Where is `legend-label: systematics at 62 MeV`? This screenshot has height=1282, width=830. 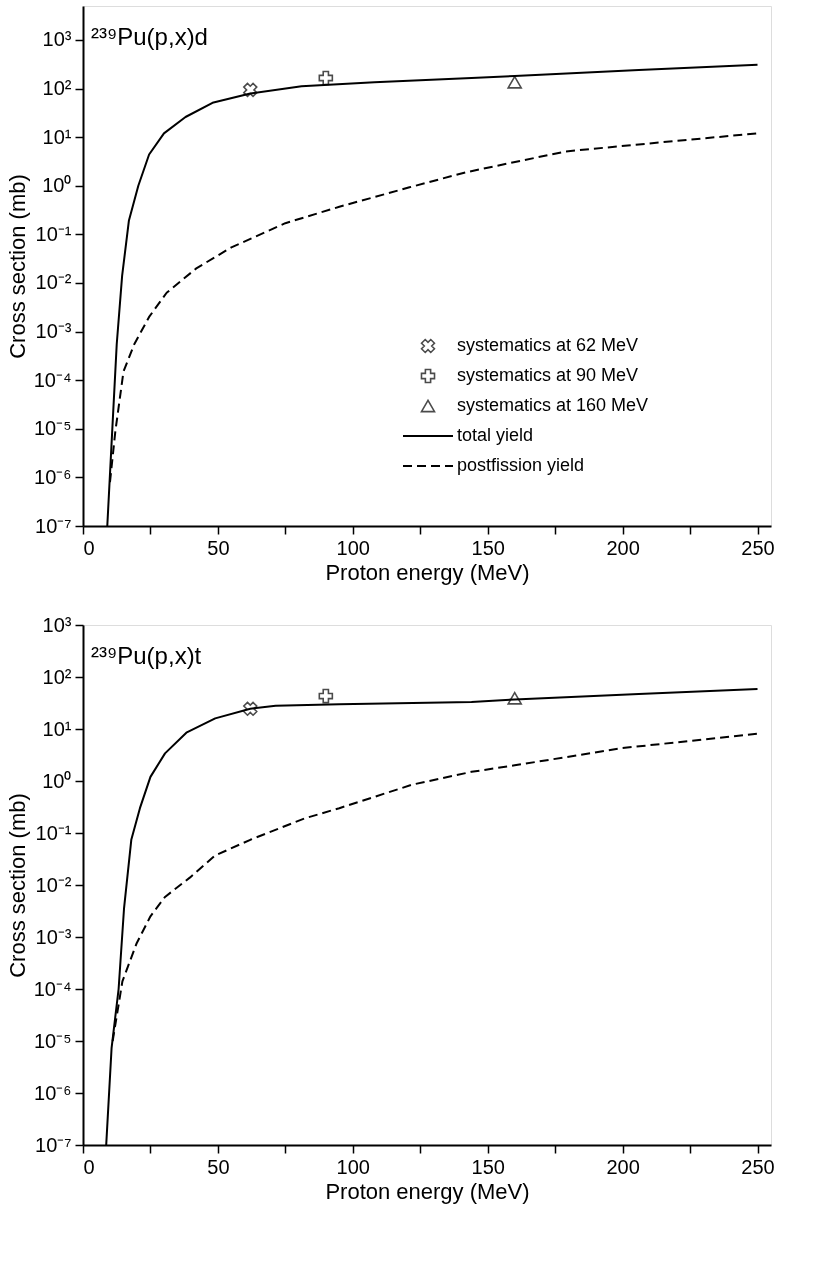
legend-label: systematics at 62 MeV is located at coordinates (548, 345).